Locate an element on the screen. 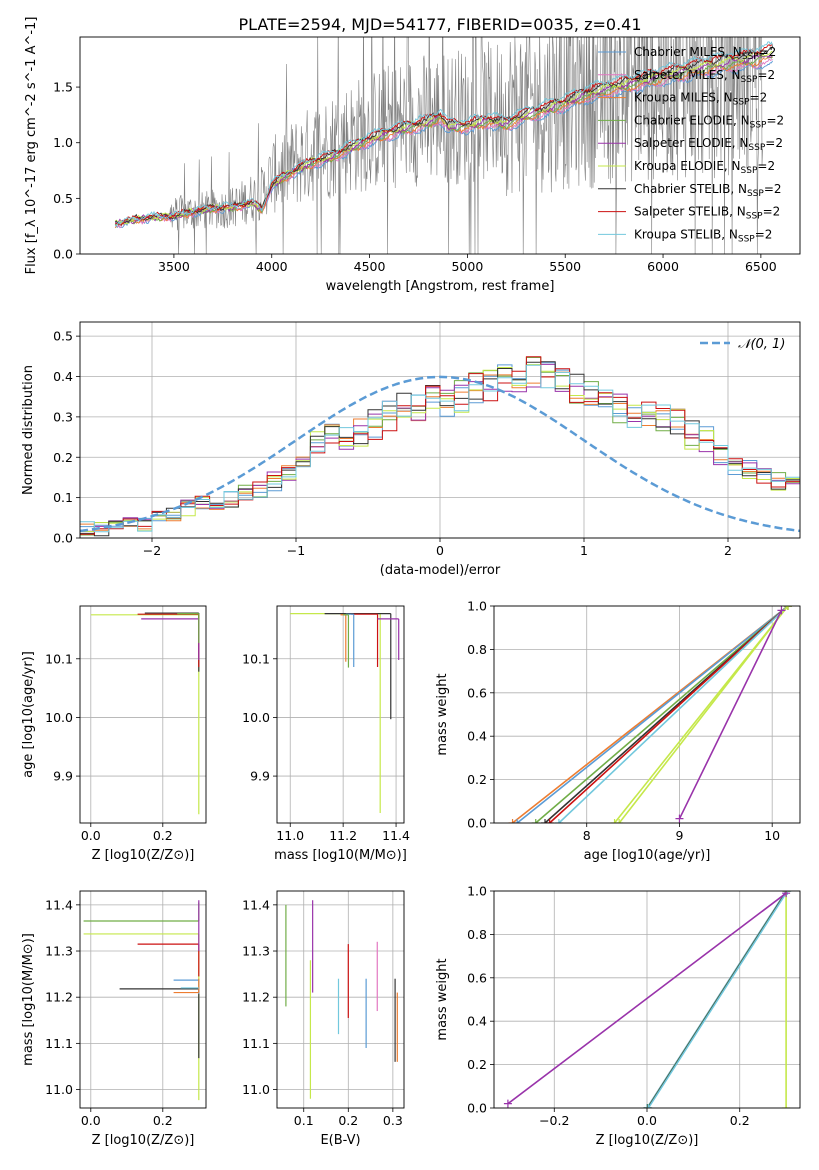 The height and width of the screenshot is (1170, 819). y-axis-label: Normed distribution is located at coordinates (28, 430).